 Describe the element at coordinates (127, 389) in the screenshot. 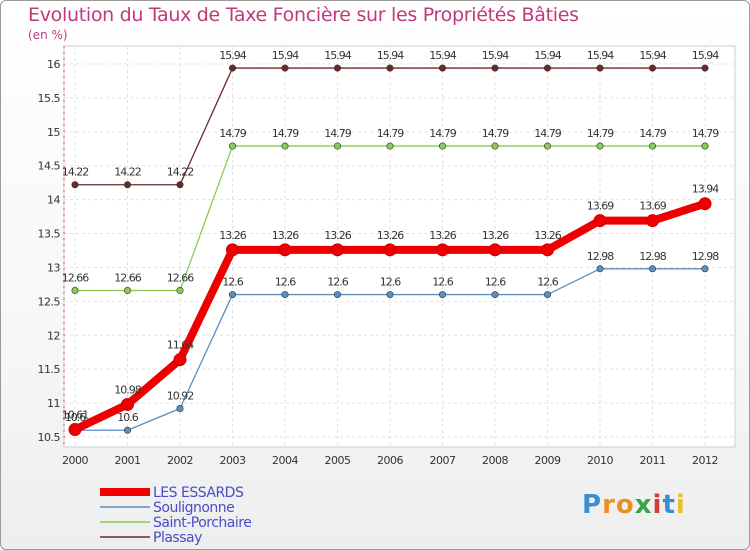

I see `data-label: 10.98` at that location.